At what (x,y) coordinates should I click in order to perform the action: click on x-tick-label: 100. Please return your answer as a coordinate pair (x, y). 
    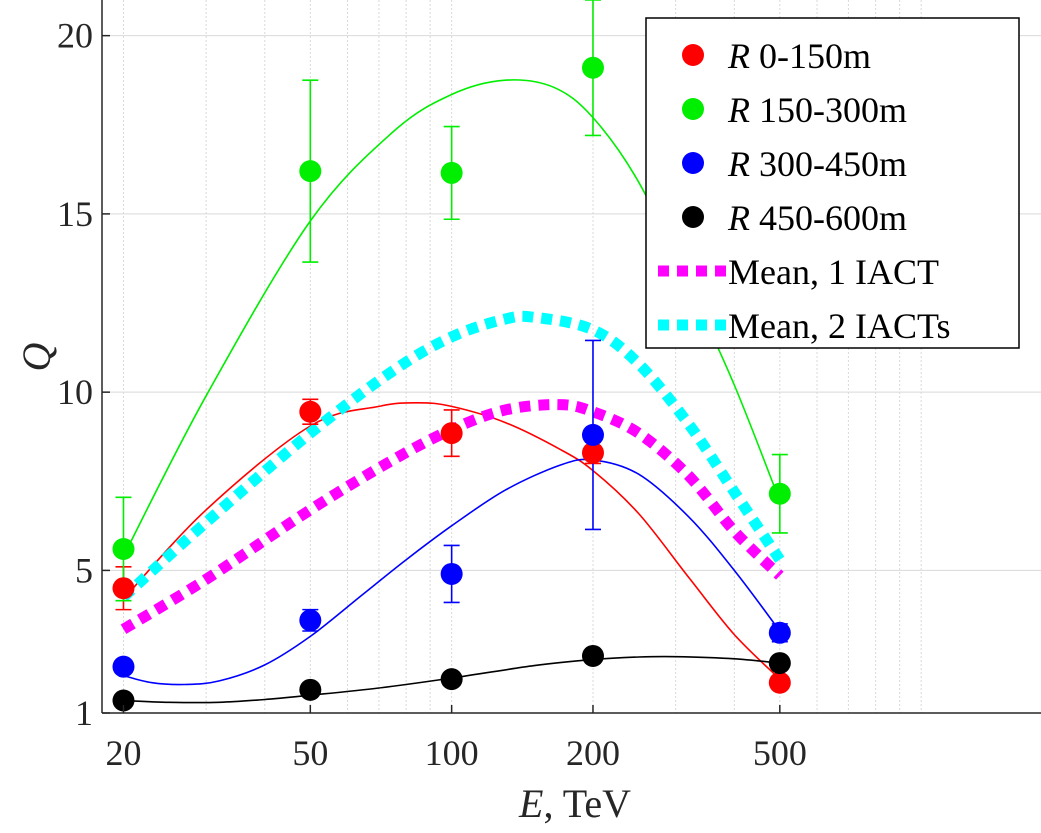
    Looking at the image, I should click on (452, 753).